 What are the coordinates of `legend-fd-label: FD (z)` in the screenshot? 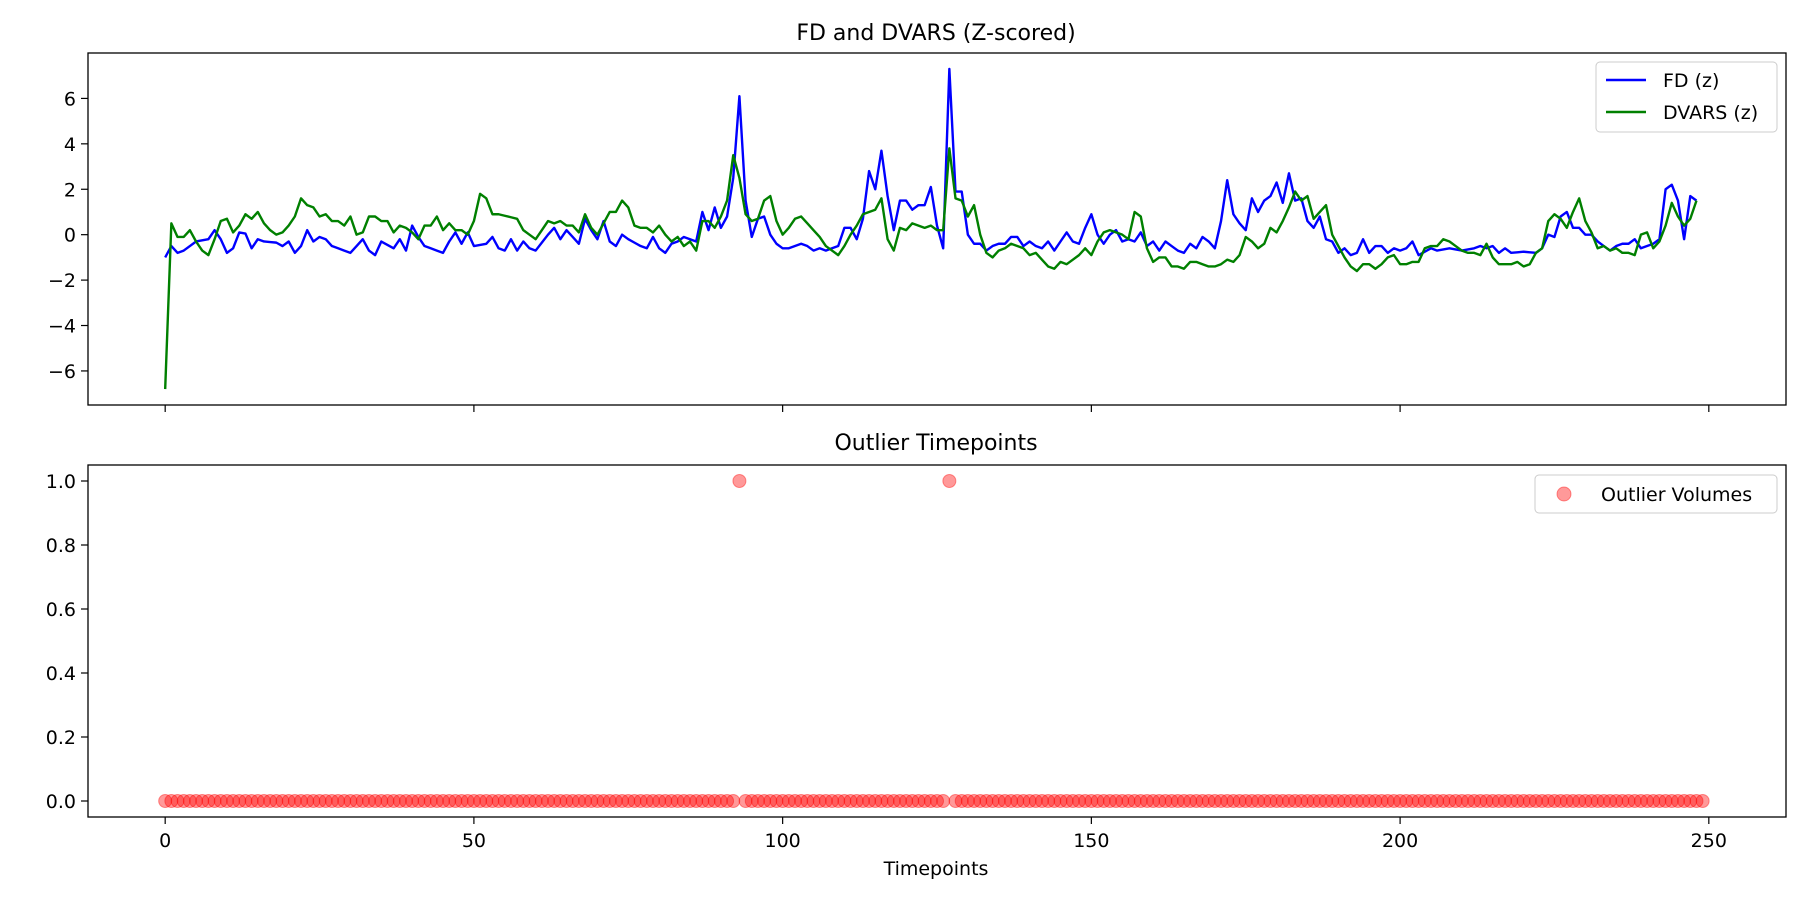 It's located at (1691, 81).